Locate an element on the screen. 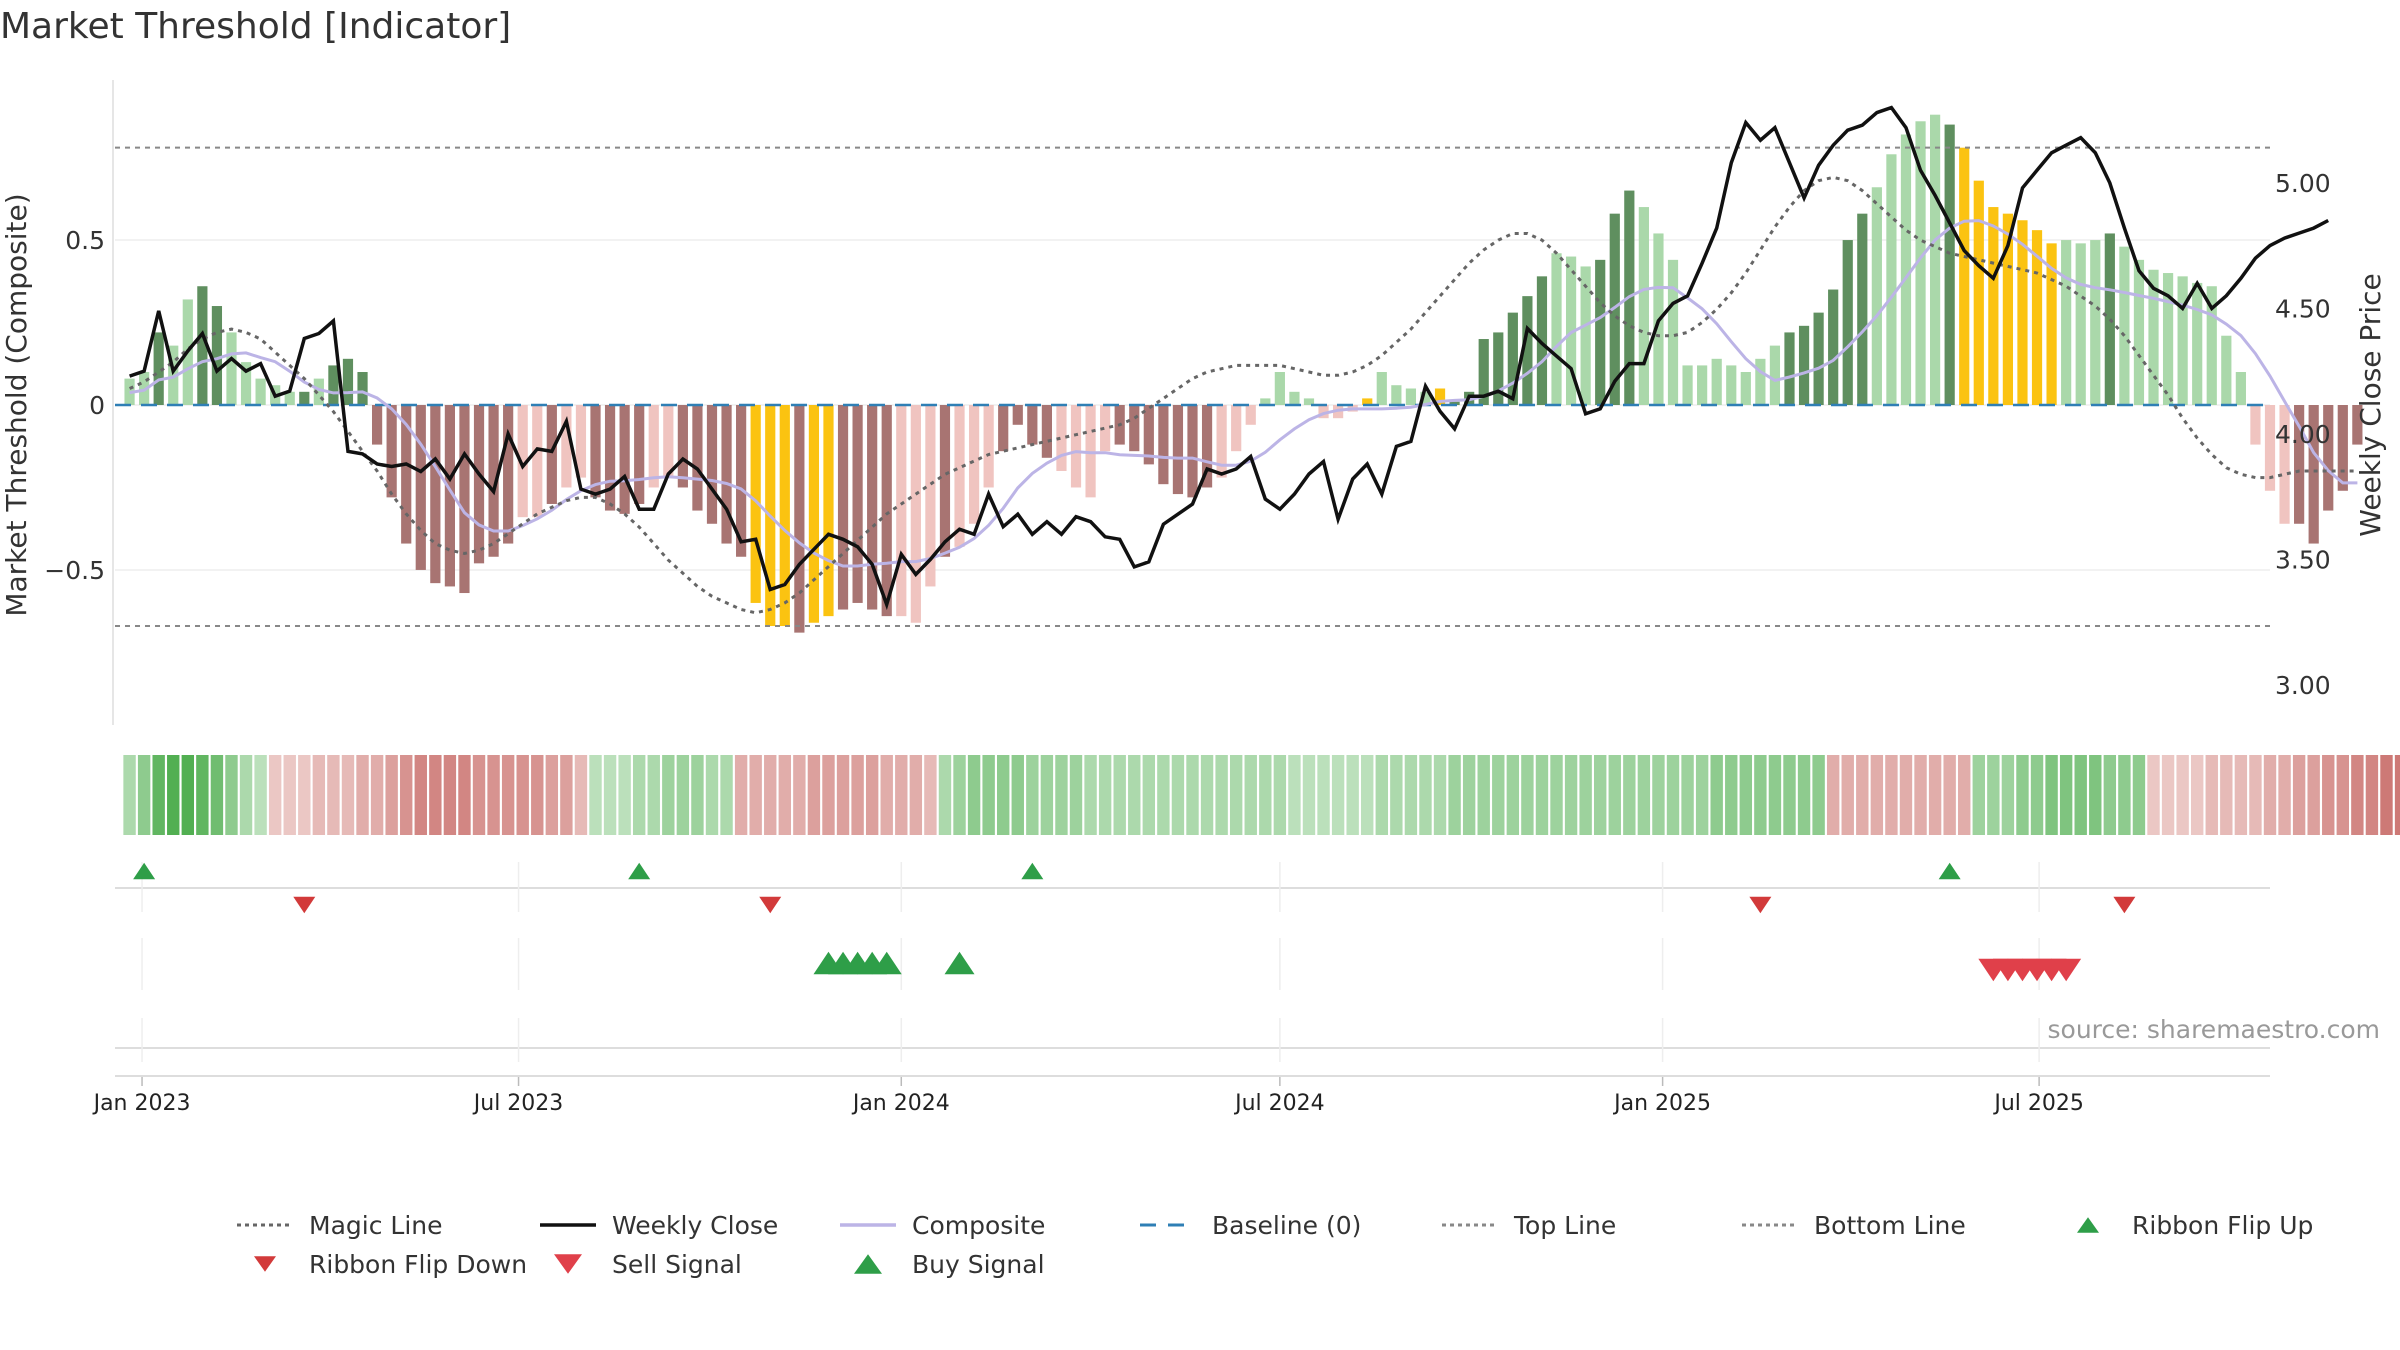  legend-item: Magic Line is located at coordinates (340, 1225).